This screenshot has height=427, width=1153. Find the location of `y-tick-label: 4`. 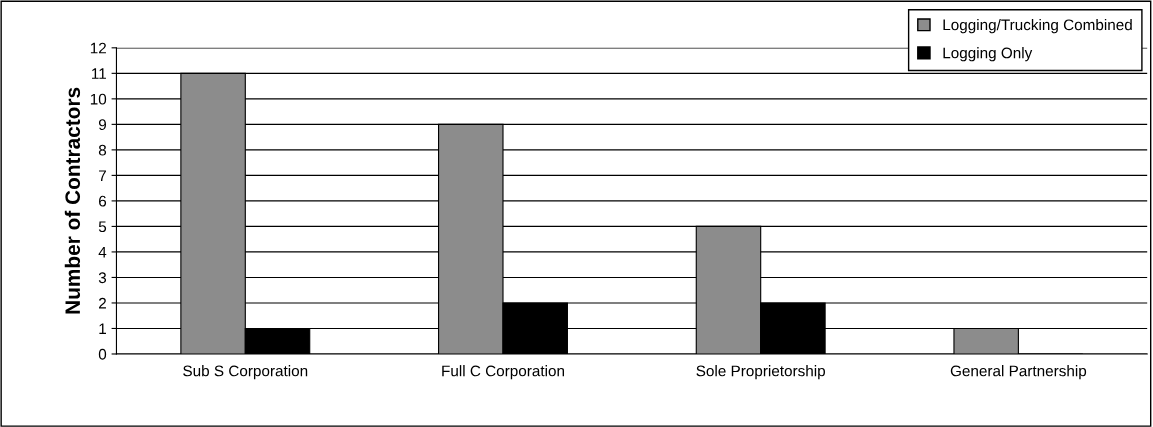

y-tick-label: 4 is located at coordinates (102, 252).